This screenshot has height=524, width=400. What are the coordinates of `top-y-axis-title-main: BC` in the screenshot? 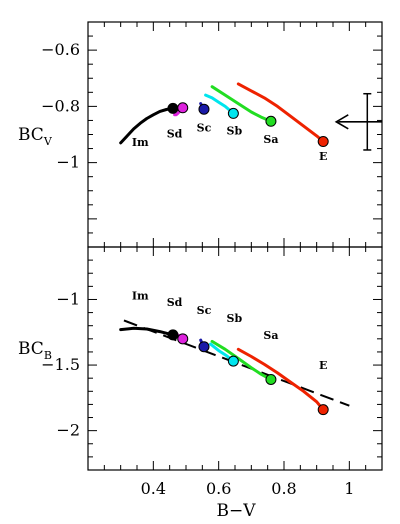 It's located at (31, 135).